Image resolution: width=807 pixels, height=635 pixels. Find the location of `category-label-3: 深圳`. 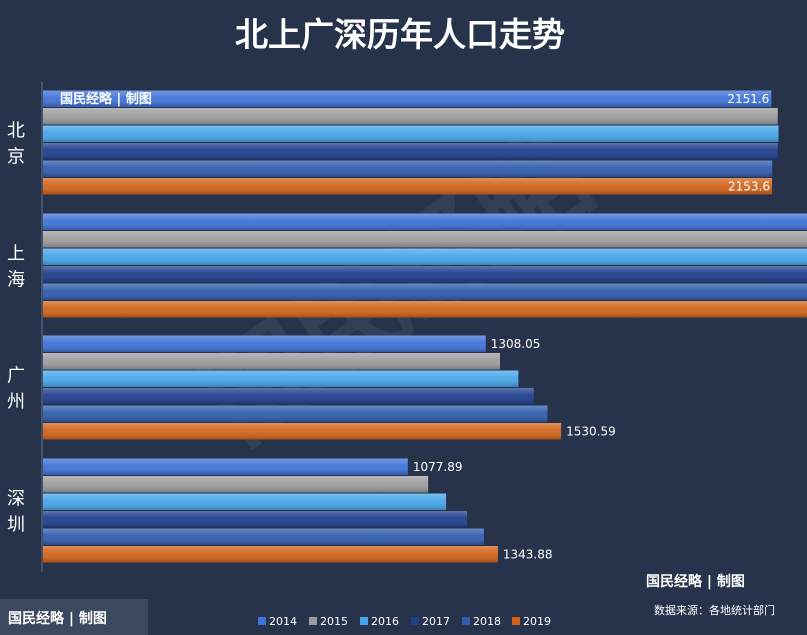

category-label-3: 深圳 is located at coordinates (16, 512).